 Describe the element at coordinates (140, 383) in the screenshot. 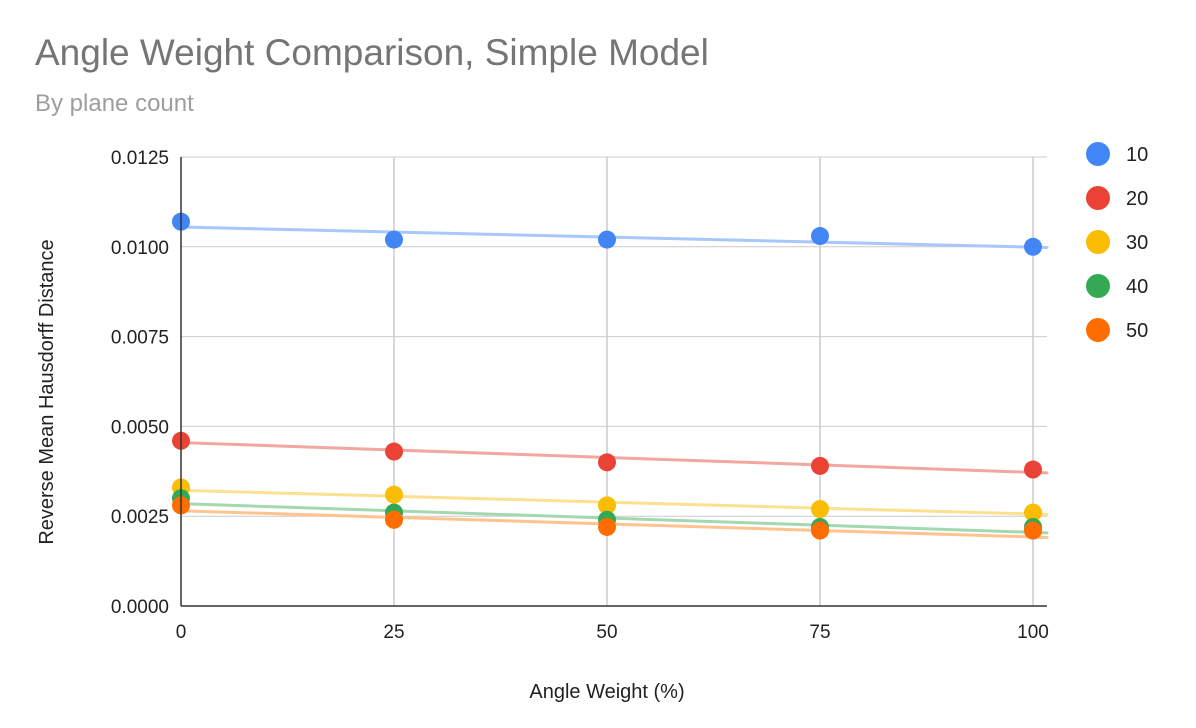

I see `y-axis-ticks: 0.0000 0.0025 0.0050 0.0075 0.0100 0.0125` at that location.